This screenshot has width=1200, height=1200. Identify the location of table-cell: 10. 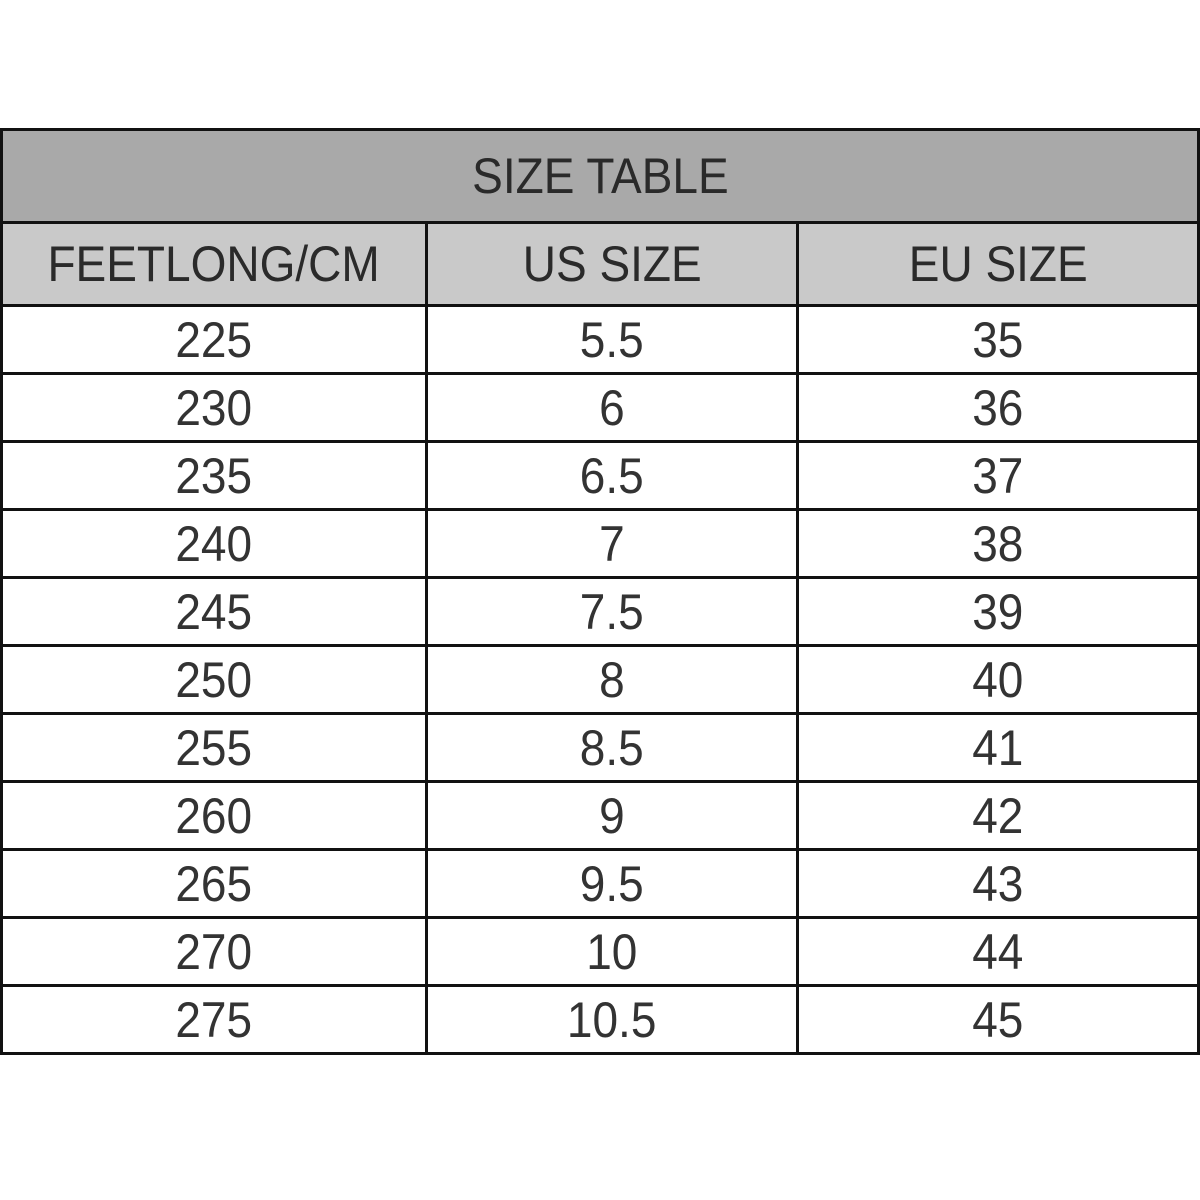
(612, 951).